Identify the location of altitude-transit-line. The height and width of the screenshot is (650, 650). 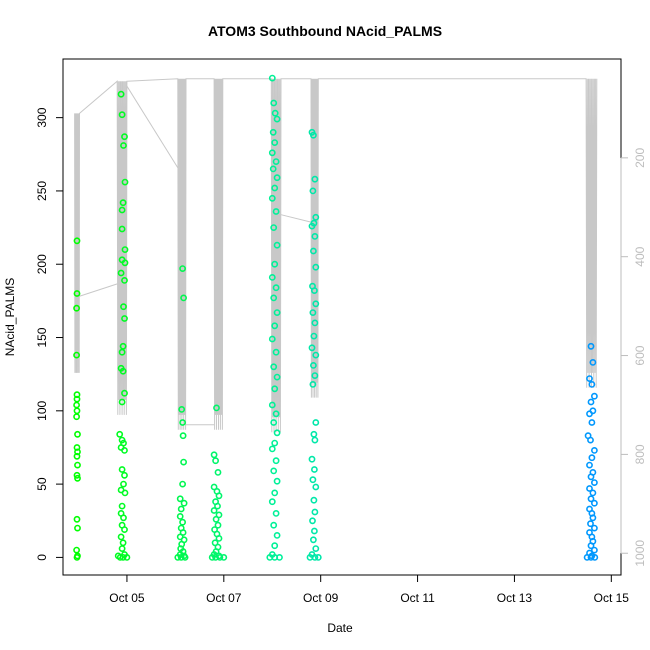
(152, 127).